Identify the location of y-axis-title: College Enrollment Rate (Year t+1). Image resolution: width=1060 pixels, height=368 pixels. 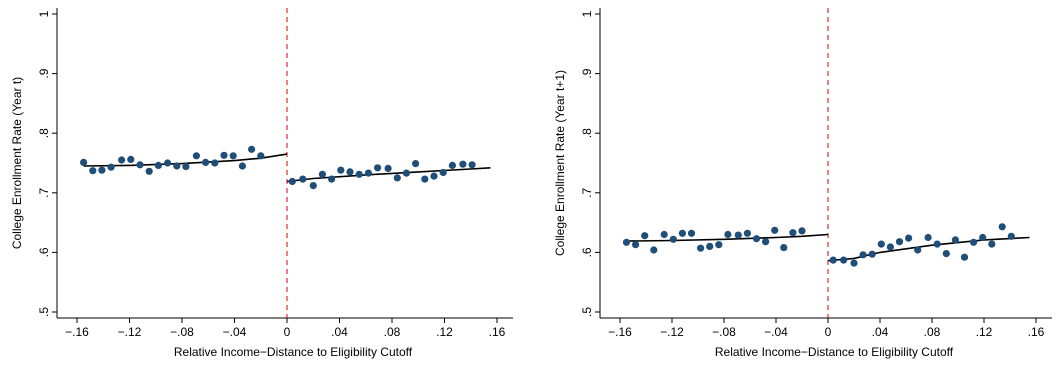
(560, 163).